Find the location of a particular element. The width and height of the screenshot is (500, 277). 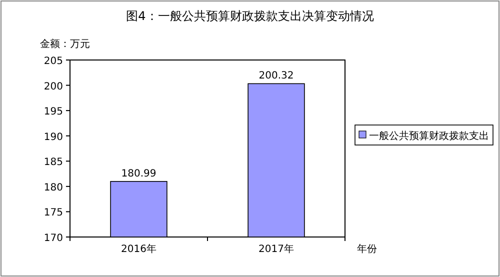

y-tick-label: 195 is located at coordinates (53, 112).